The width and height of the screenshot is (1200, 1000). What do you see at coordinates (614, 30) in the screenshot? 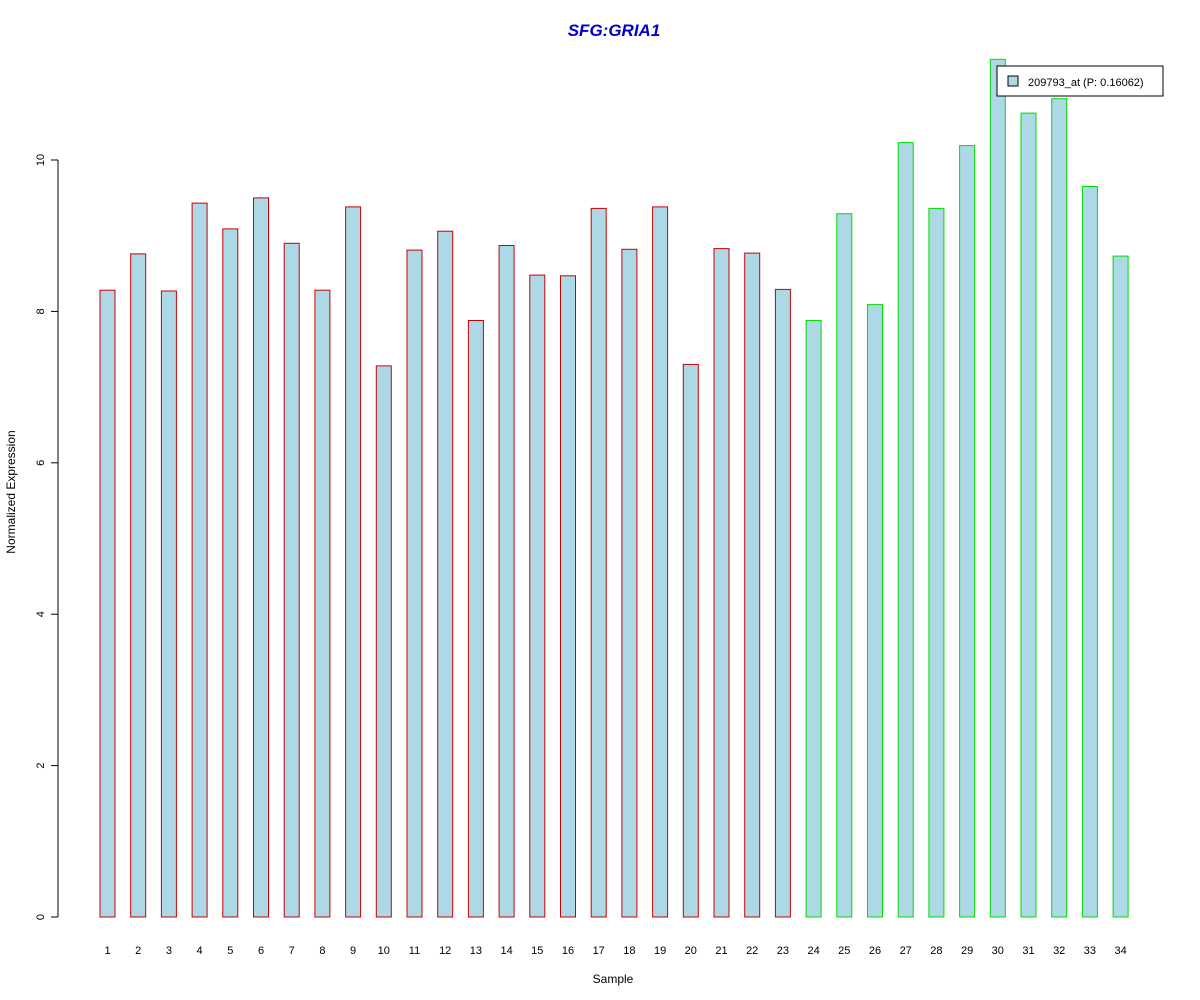
I see `chart-title: SFG:GRIA1` at bounding box center [614, 30].